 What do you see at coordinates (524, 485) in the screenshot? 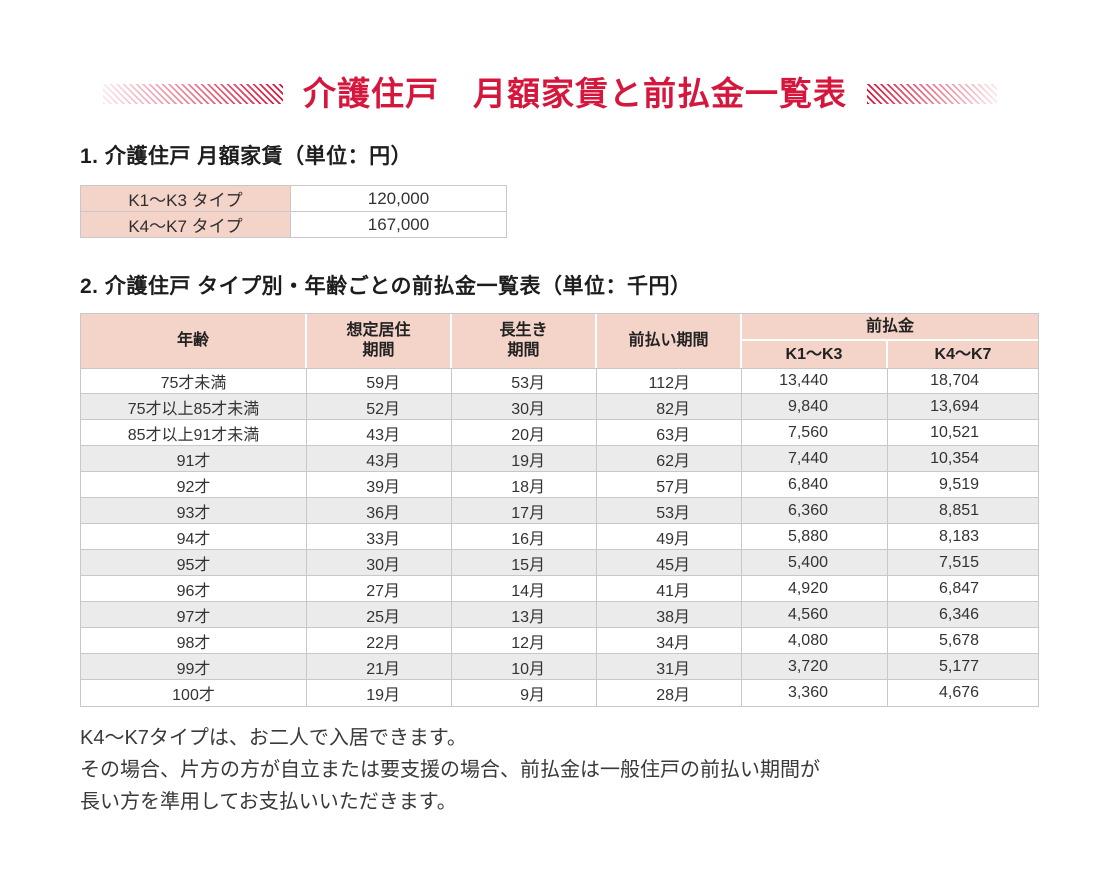
I see `longevity-cell: 18月` at bounding box center [524, 485].